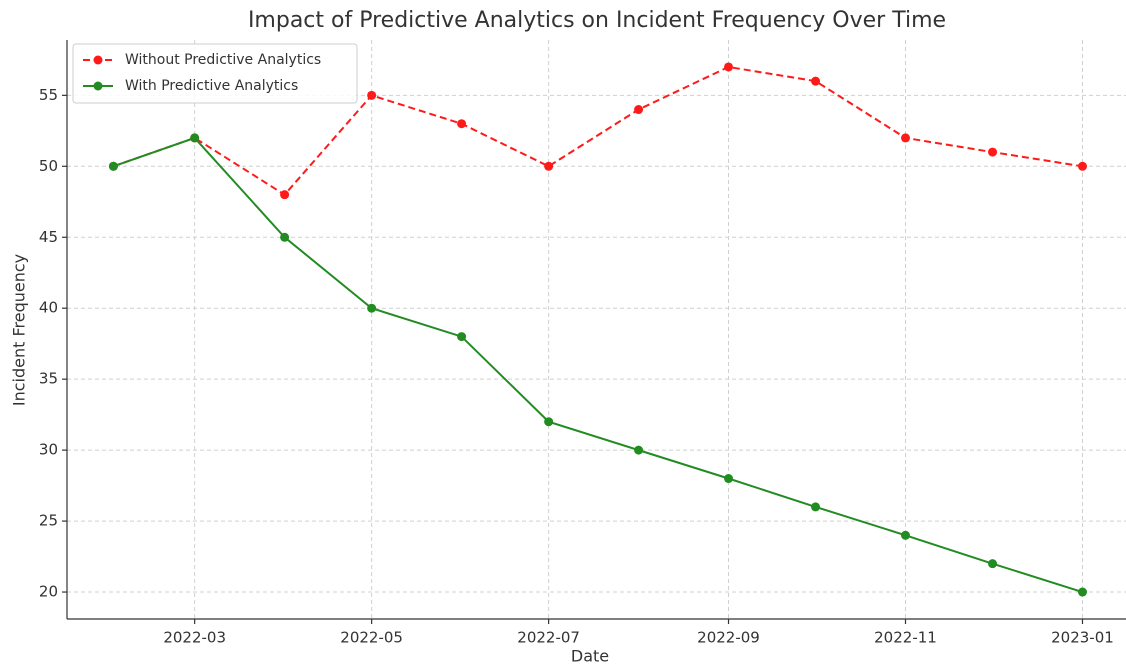  Describe the element at coordinates (211, 86) in the screenshot. I see `legend-label: With Predictive Analytics` at that location.